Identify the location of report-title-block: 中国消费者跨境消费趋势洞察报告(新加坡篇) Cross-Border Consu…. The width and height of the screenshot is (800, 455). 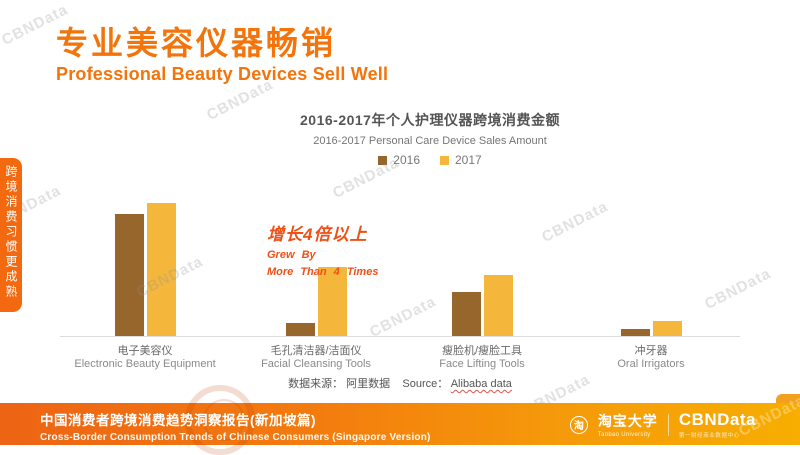
(235, 426).